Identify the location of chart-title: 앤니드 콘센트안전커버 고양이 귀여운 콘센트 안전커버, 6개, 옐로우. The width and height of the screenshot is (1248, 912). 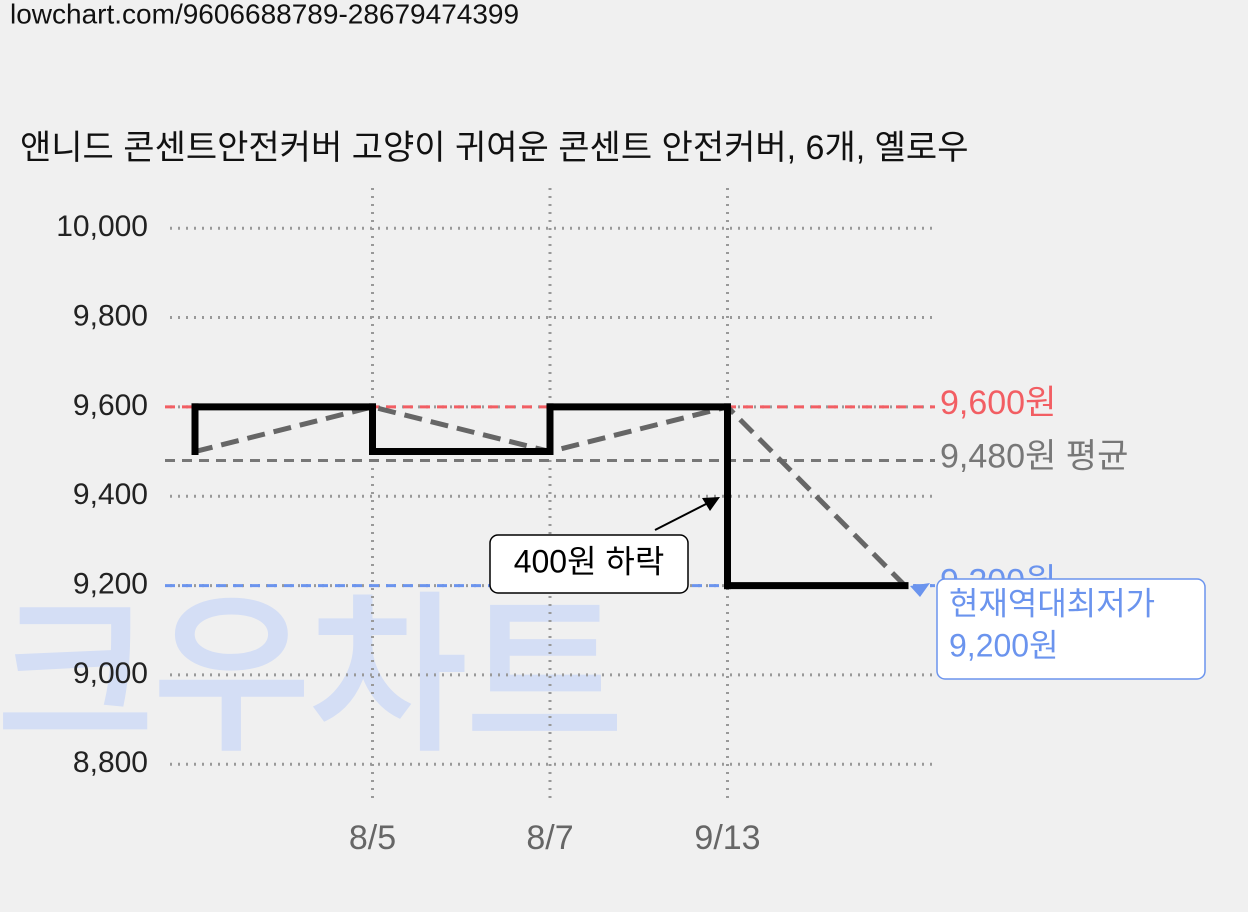
(494, 148).